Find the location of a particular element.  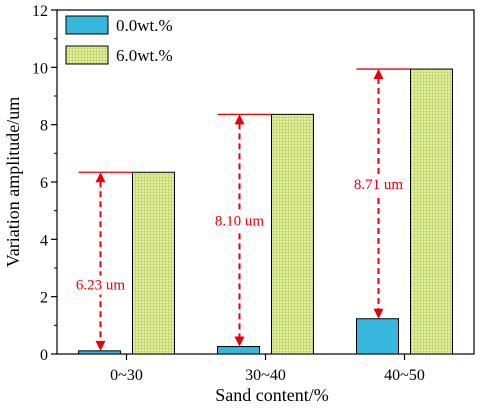

annotation-label: 8.71 um is located at coordinates (379, 185).